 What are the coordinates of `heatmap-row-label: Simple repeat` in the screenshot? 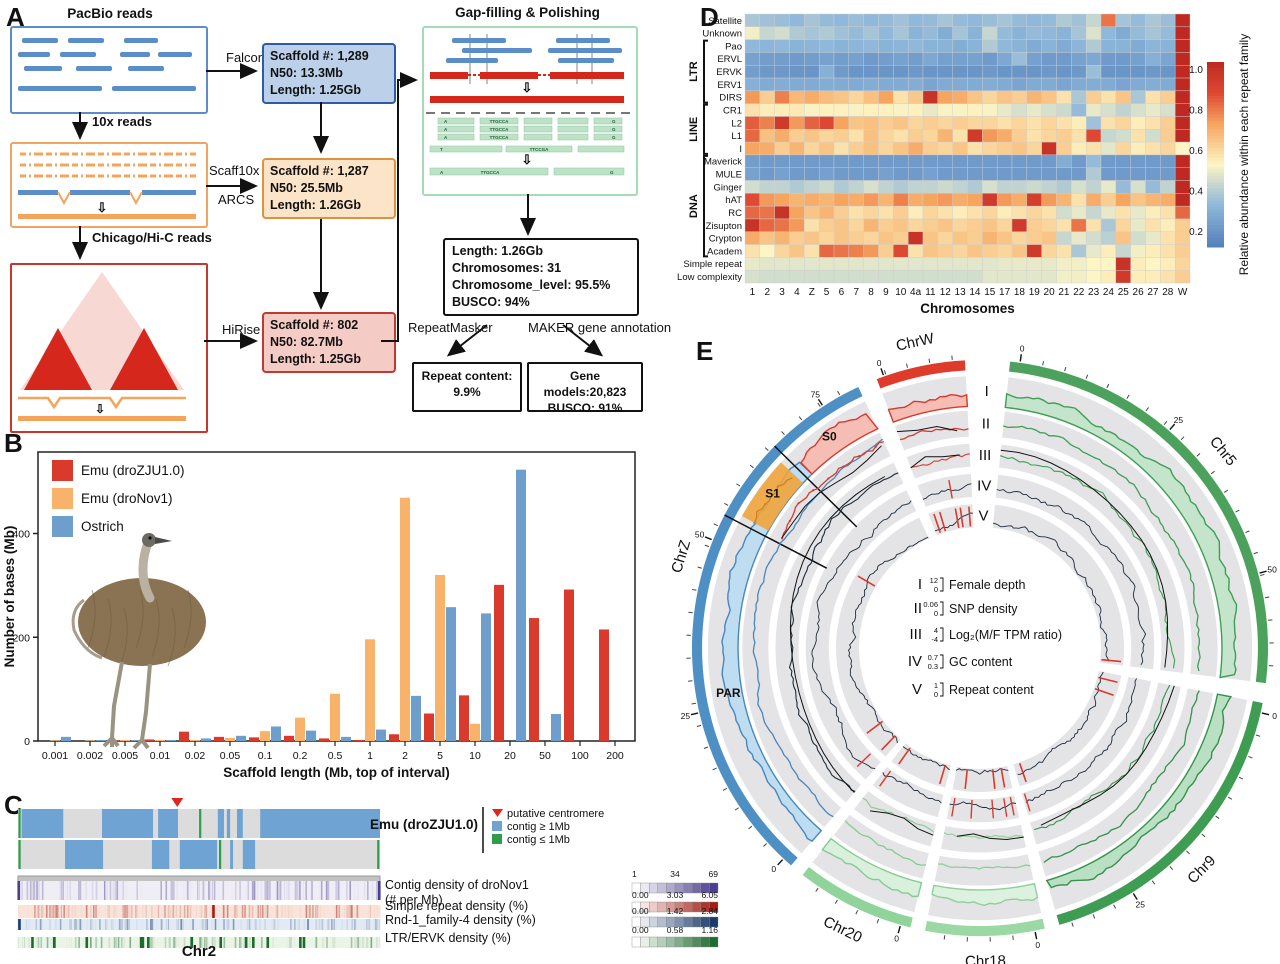 It's located at (712, 264).